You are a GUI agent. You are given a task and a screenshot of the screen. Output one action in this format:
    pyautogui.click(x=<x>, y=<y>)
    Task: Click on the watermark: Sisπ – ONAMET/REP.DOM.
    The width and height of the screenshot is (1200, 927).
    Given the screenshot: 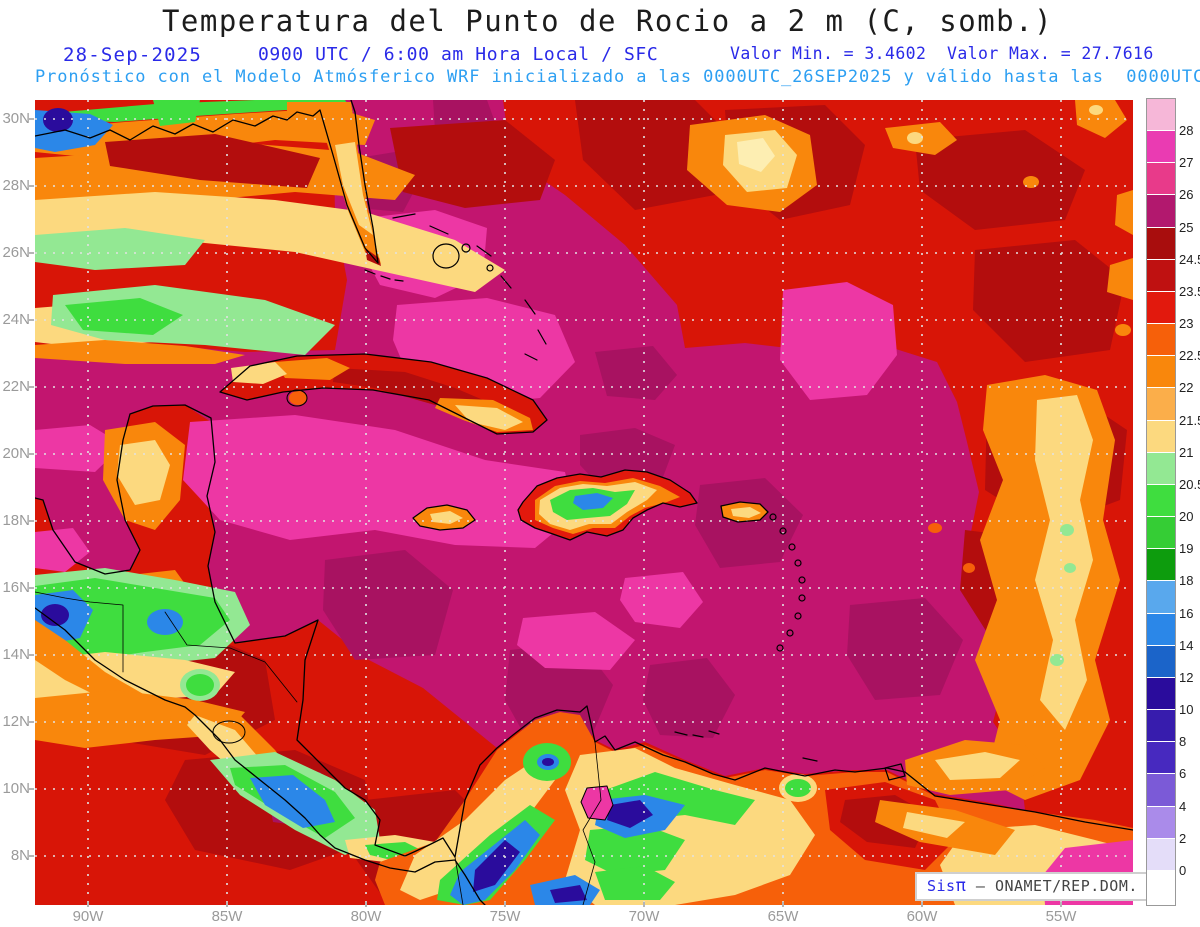 What is the action you would take?
    pyautogui.click(x=1032, y=886)
    